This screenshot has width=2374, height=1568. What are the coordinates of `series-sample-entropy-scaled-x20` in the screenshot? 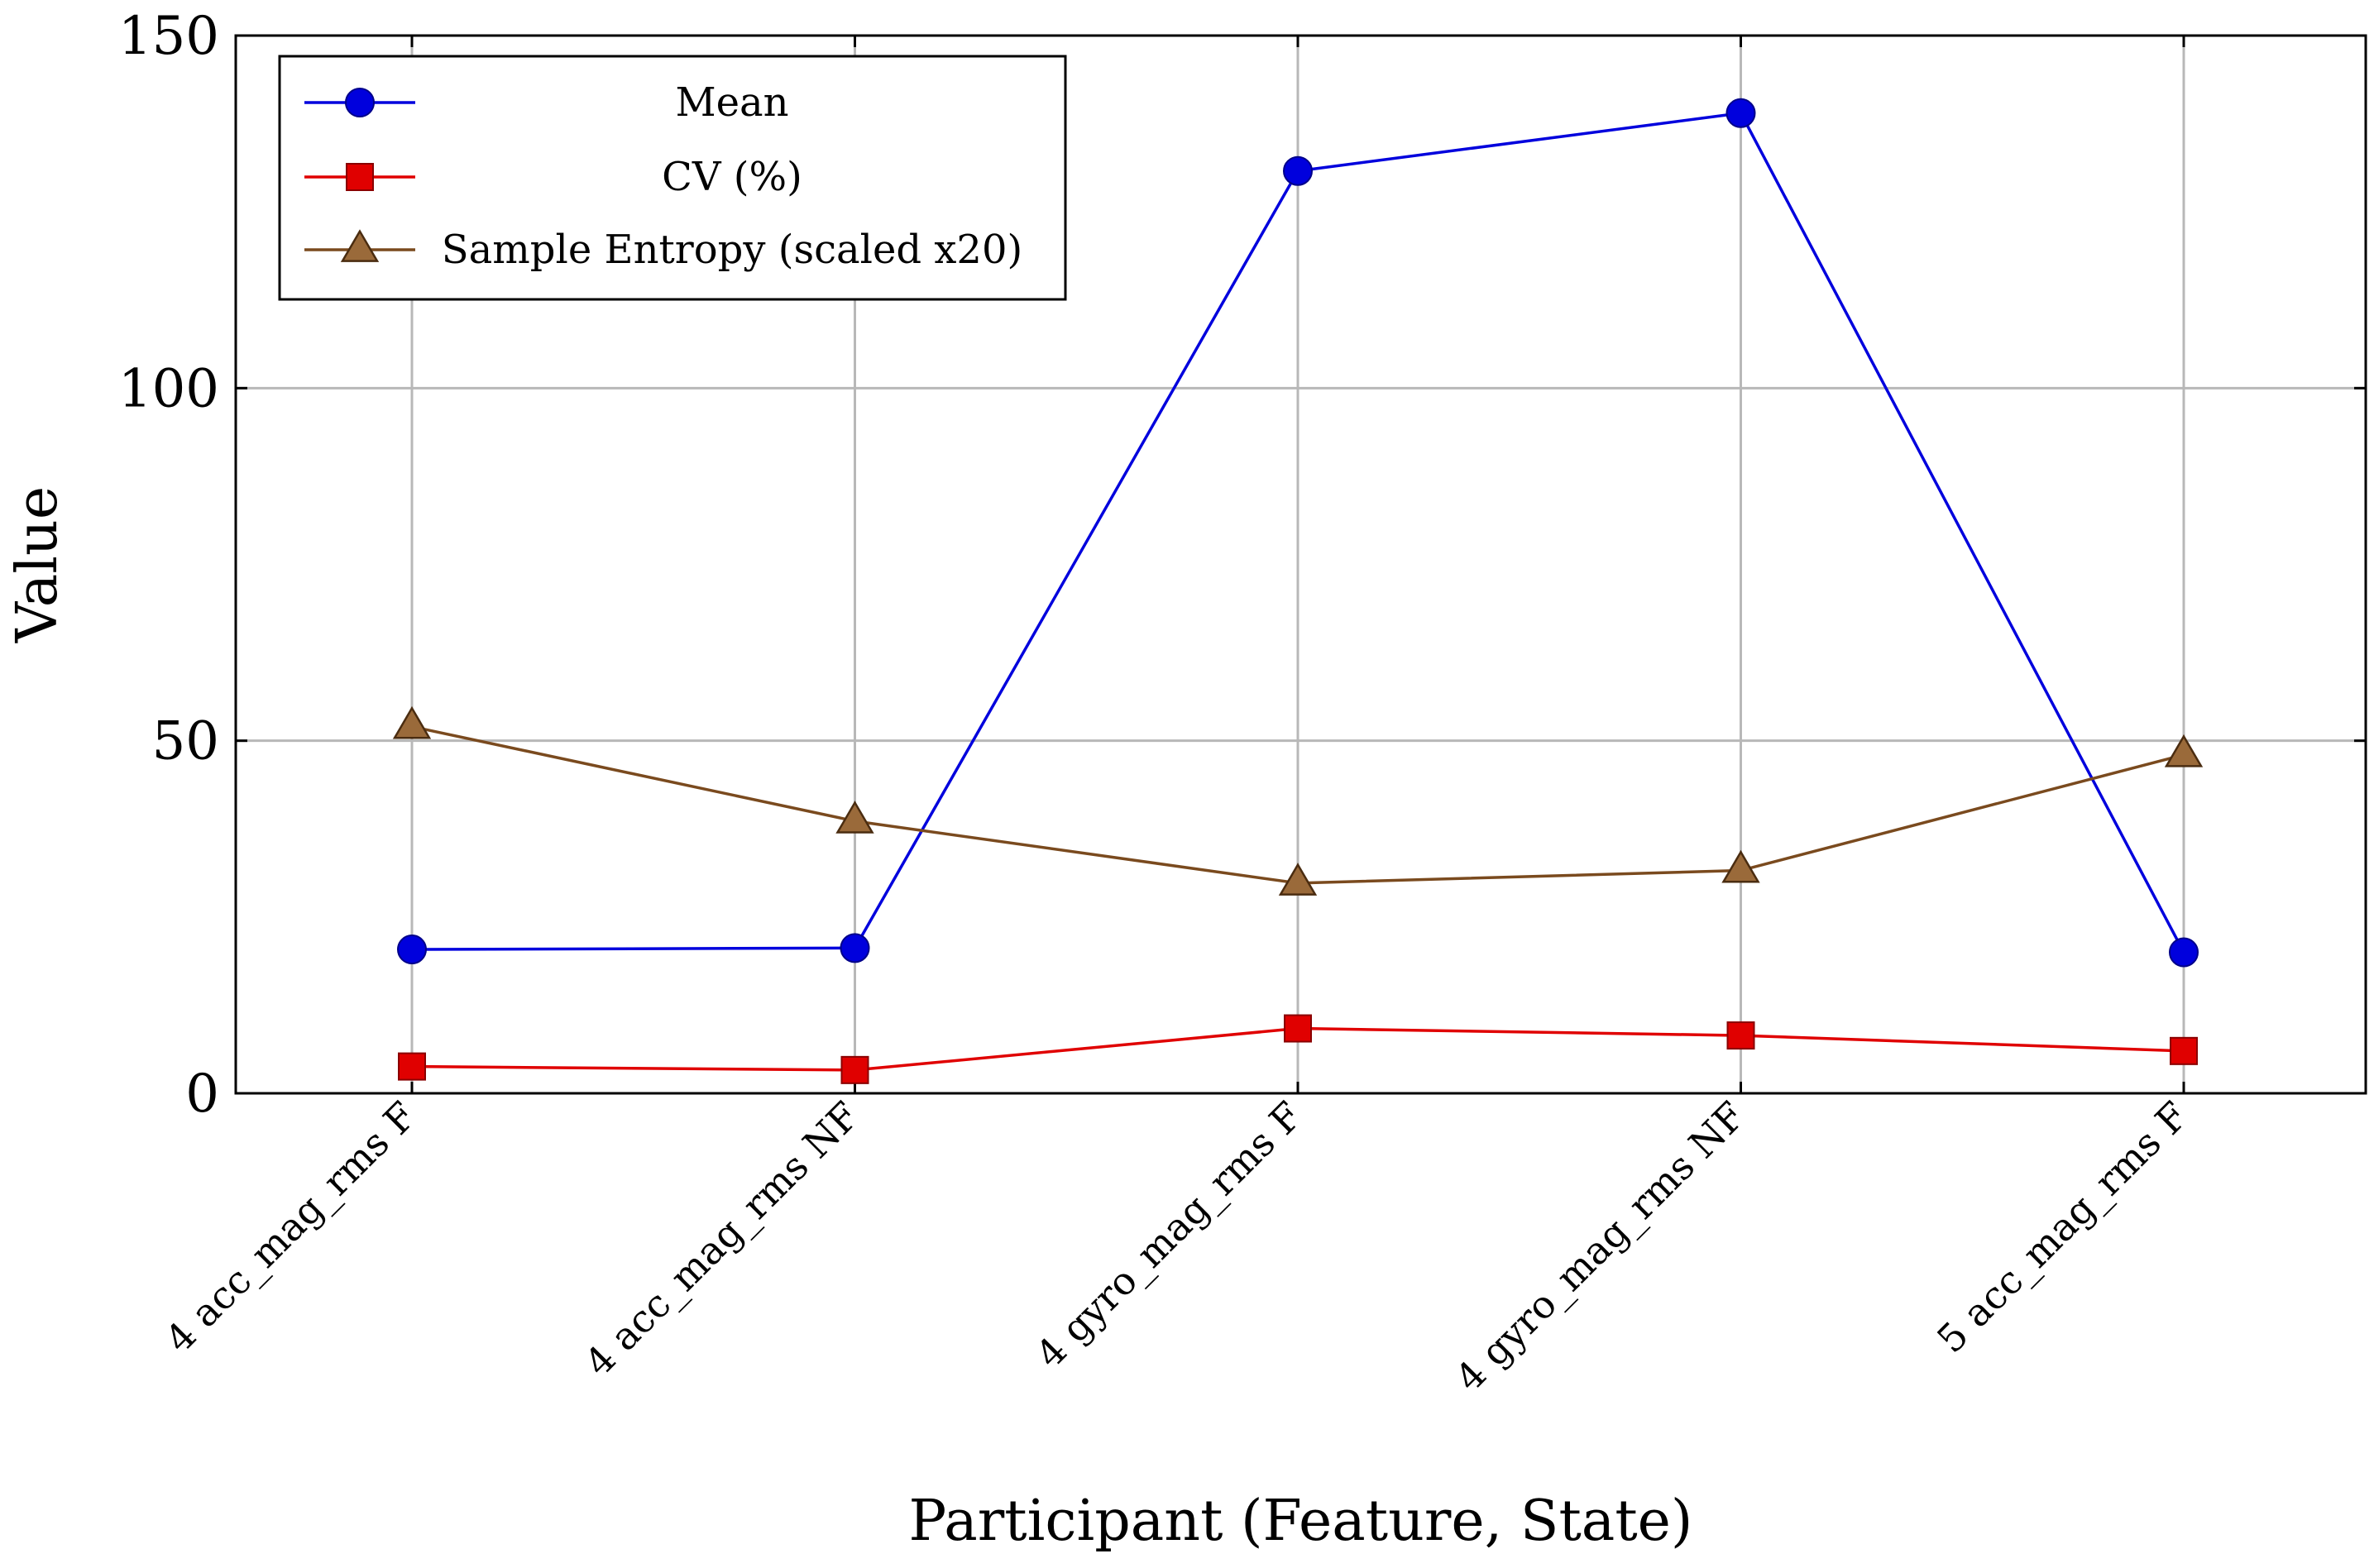 It's located at (1298, 800).